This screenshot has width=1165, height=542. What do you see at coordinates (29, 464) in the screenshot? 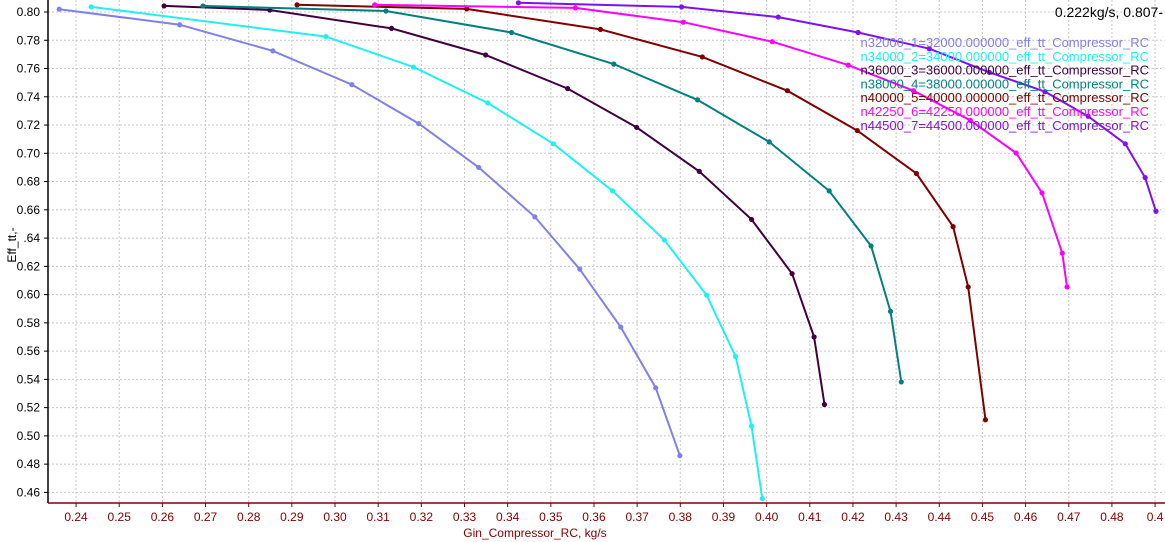
I see `y-tick-label: 0.48` at bounding box center [29, 464].